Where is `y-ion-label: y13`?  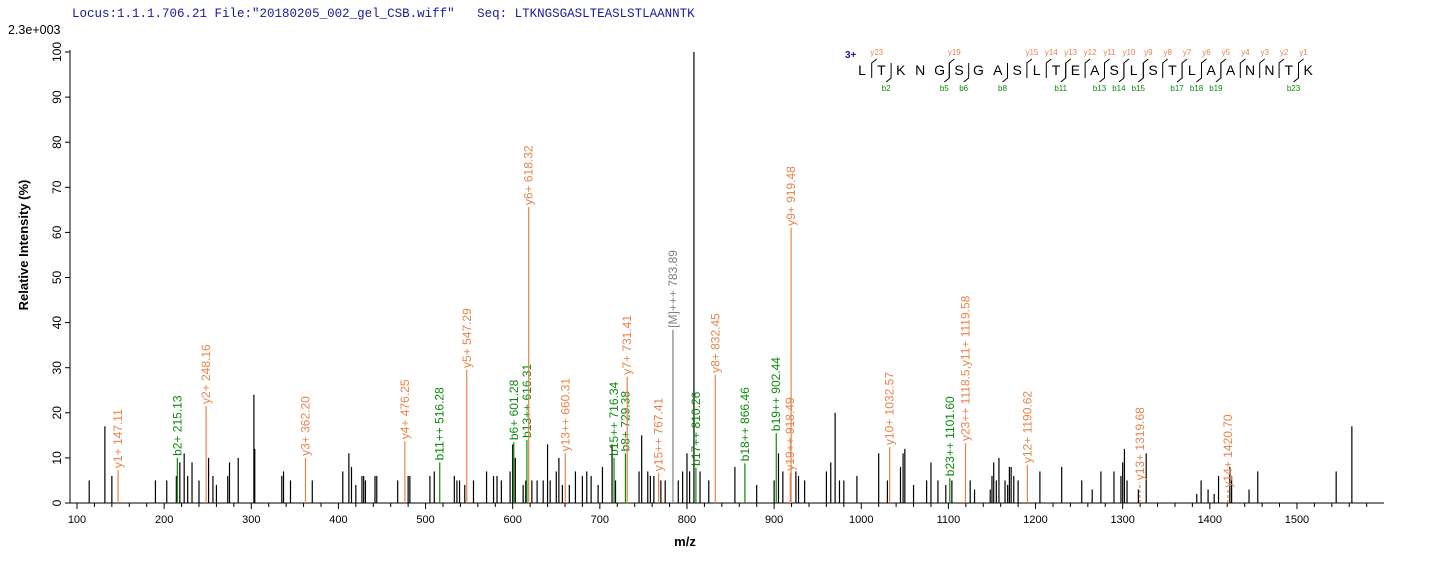
y-ion-label: y13 is located at coordinates (1070, 52).